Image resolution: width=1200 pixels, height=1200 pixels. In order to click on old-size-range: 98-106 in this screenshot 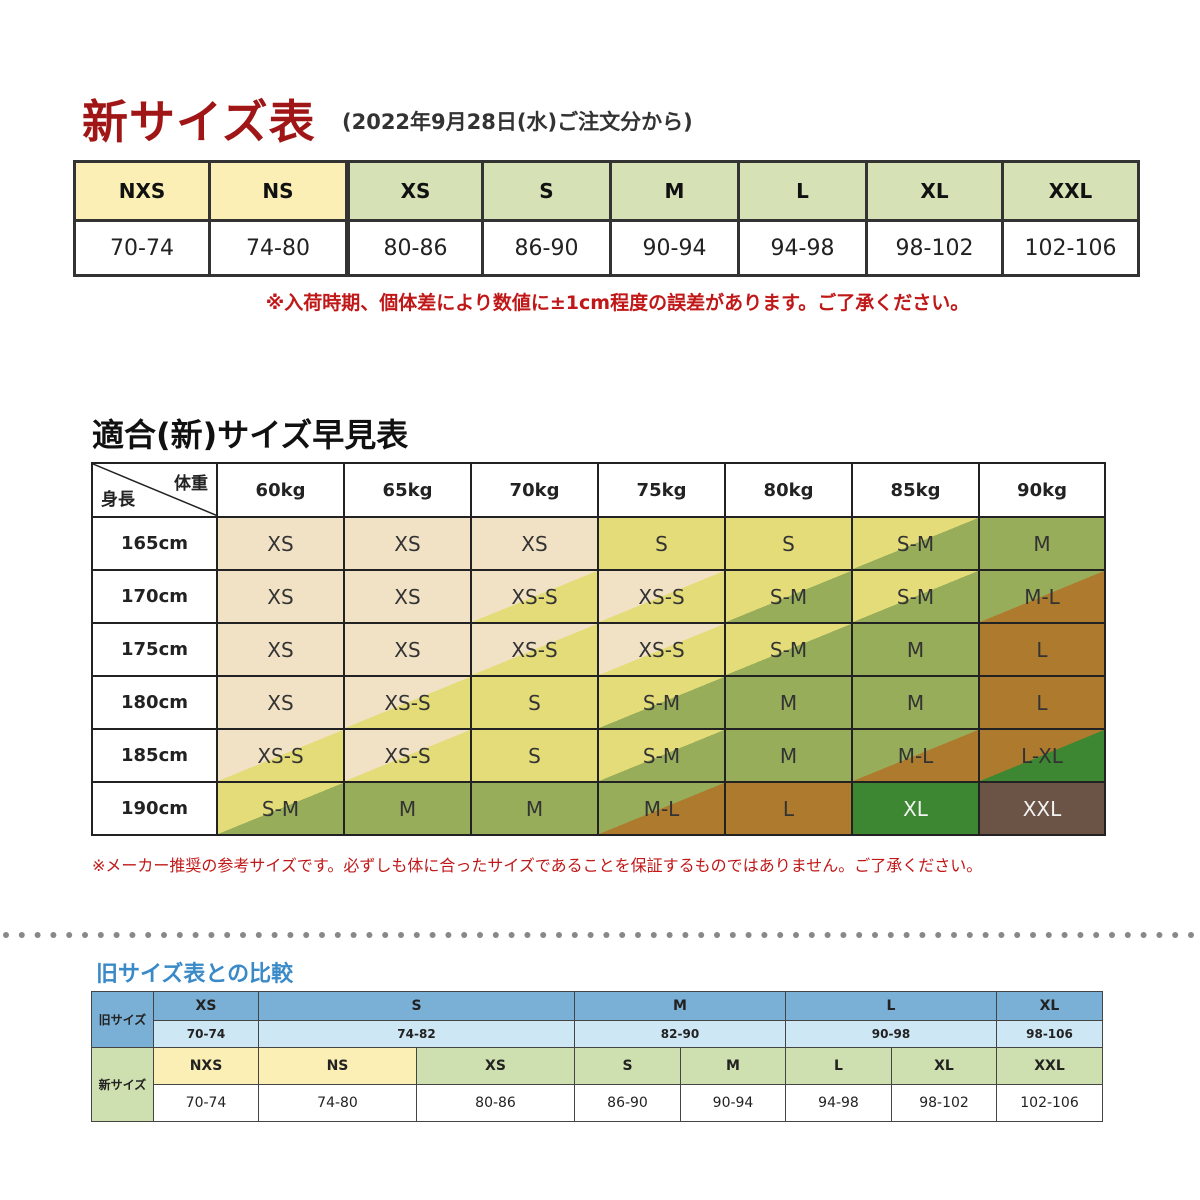, I will do `click(1049, 1034)`.